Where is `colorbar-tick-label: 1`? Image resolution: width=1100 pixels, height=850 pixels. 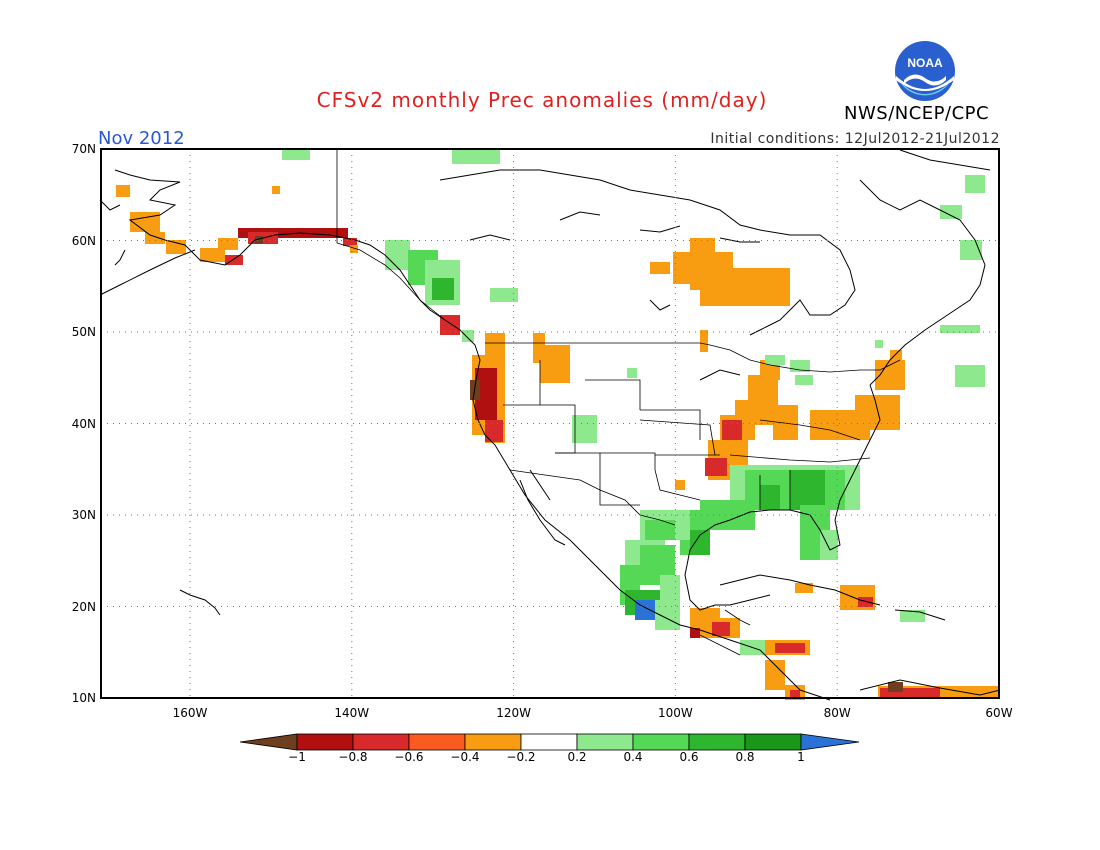 colorbar-tick-label: 1 is located at coordinates (801, 757).